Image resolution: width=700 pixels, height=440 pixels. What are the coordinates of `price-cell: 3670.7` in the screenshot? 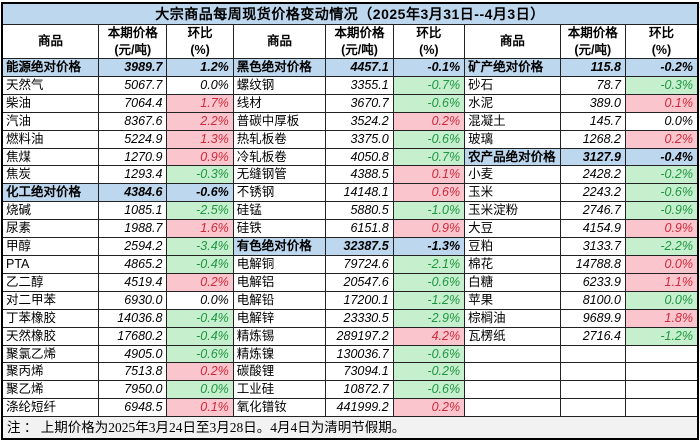 It's located at (359, 103).